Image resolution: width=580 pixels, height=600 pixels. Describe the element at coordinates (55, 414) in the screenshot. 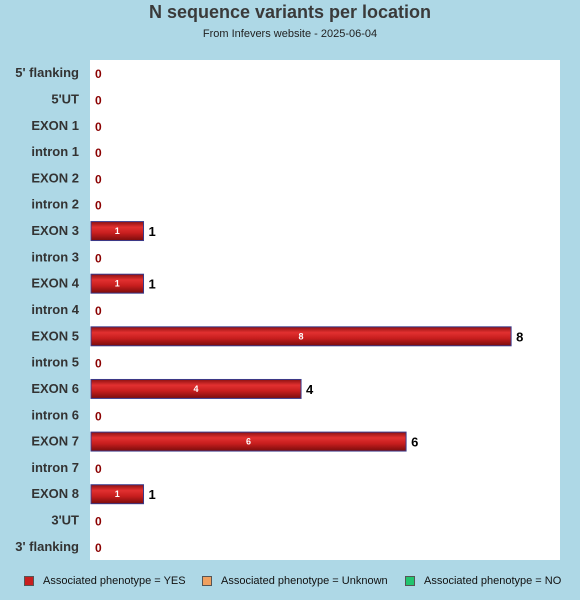

I see `category-label-intron-6: intron 6` at that location.